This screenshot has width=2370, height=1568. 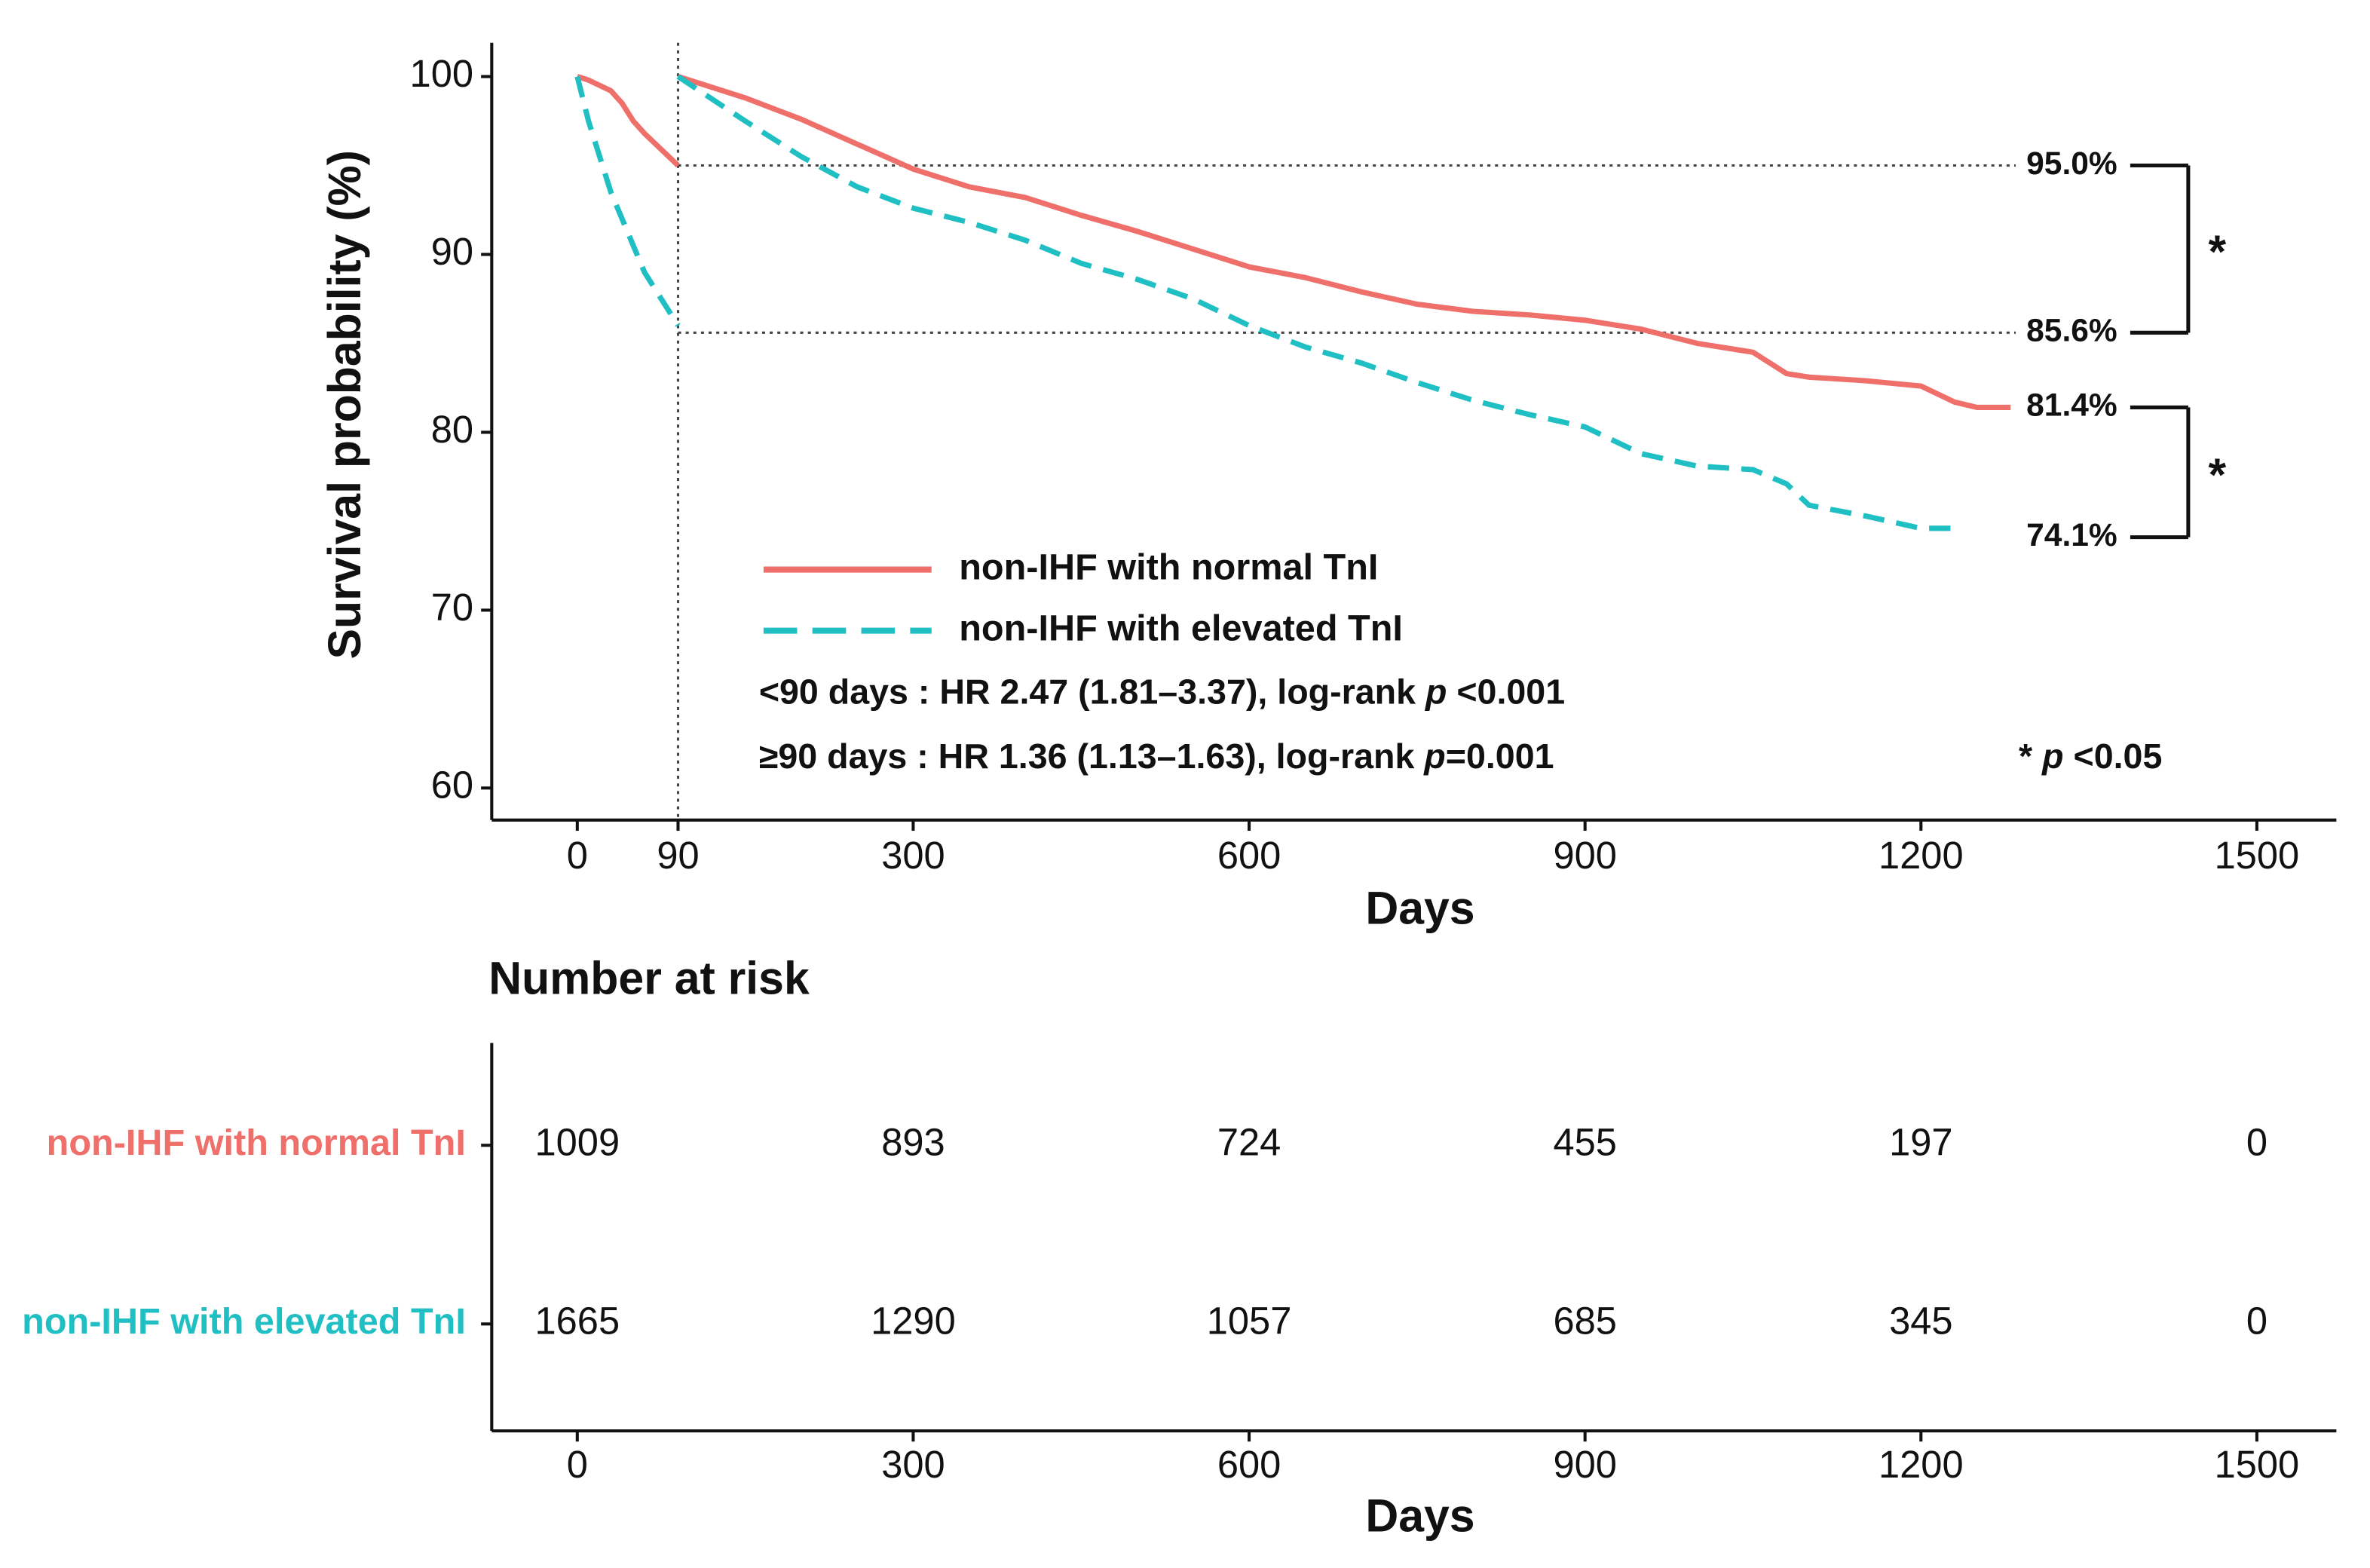 I want to click on annotation-part: =0.001, so click(x=1500, y=756).